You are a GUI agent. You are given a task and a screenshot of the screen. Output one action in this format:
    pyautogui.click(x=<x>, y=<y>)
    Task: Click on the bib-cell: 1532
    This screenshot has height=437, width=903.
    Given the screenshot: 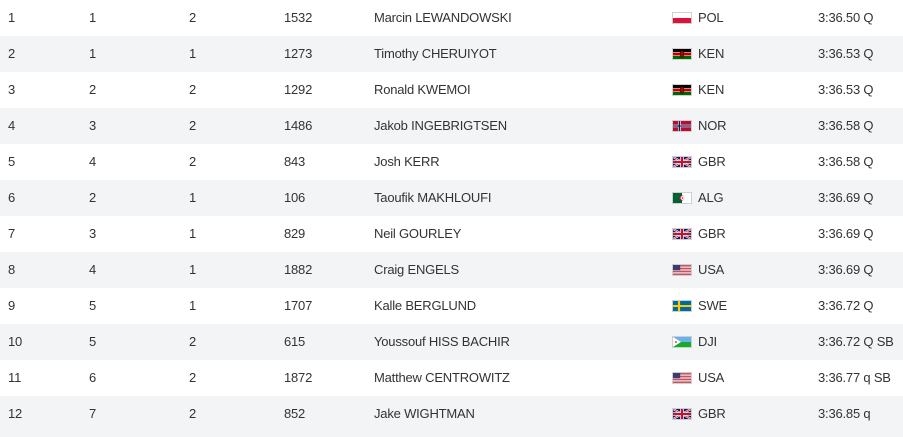 What is the action you would take?
    pyautogui.click(x=298, y=17)
    